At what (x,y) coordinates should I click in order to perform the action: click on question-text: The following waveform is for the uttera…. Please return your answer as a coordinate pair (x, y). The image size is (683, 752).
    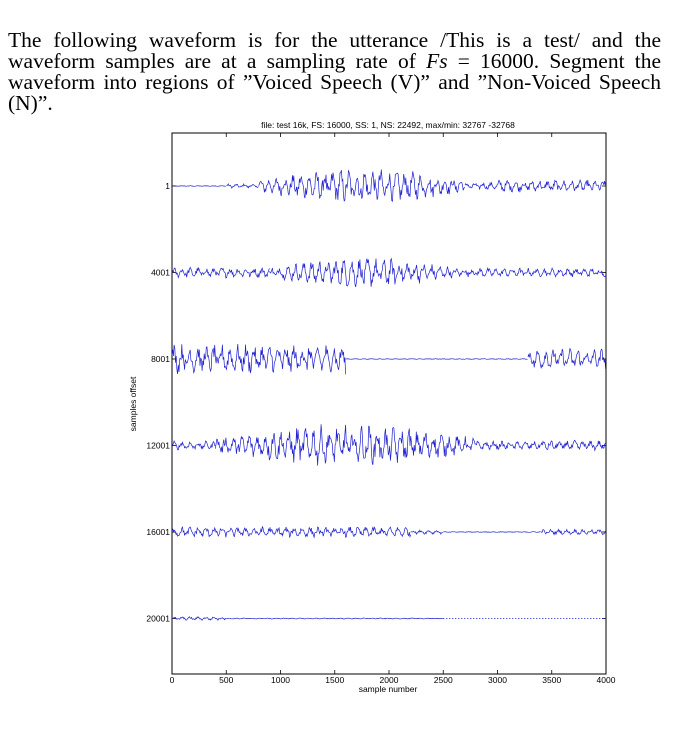
    Looking at the image, I should click on (335, 71).